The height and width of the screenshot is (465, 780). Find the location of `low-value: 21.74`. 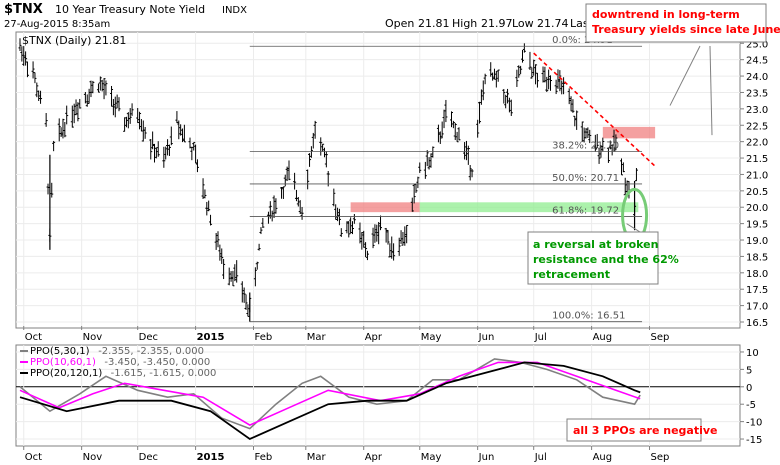

low-value: 21.74 is located at coordinates (553, 23).